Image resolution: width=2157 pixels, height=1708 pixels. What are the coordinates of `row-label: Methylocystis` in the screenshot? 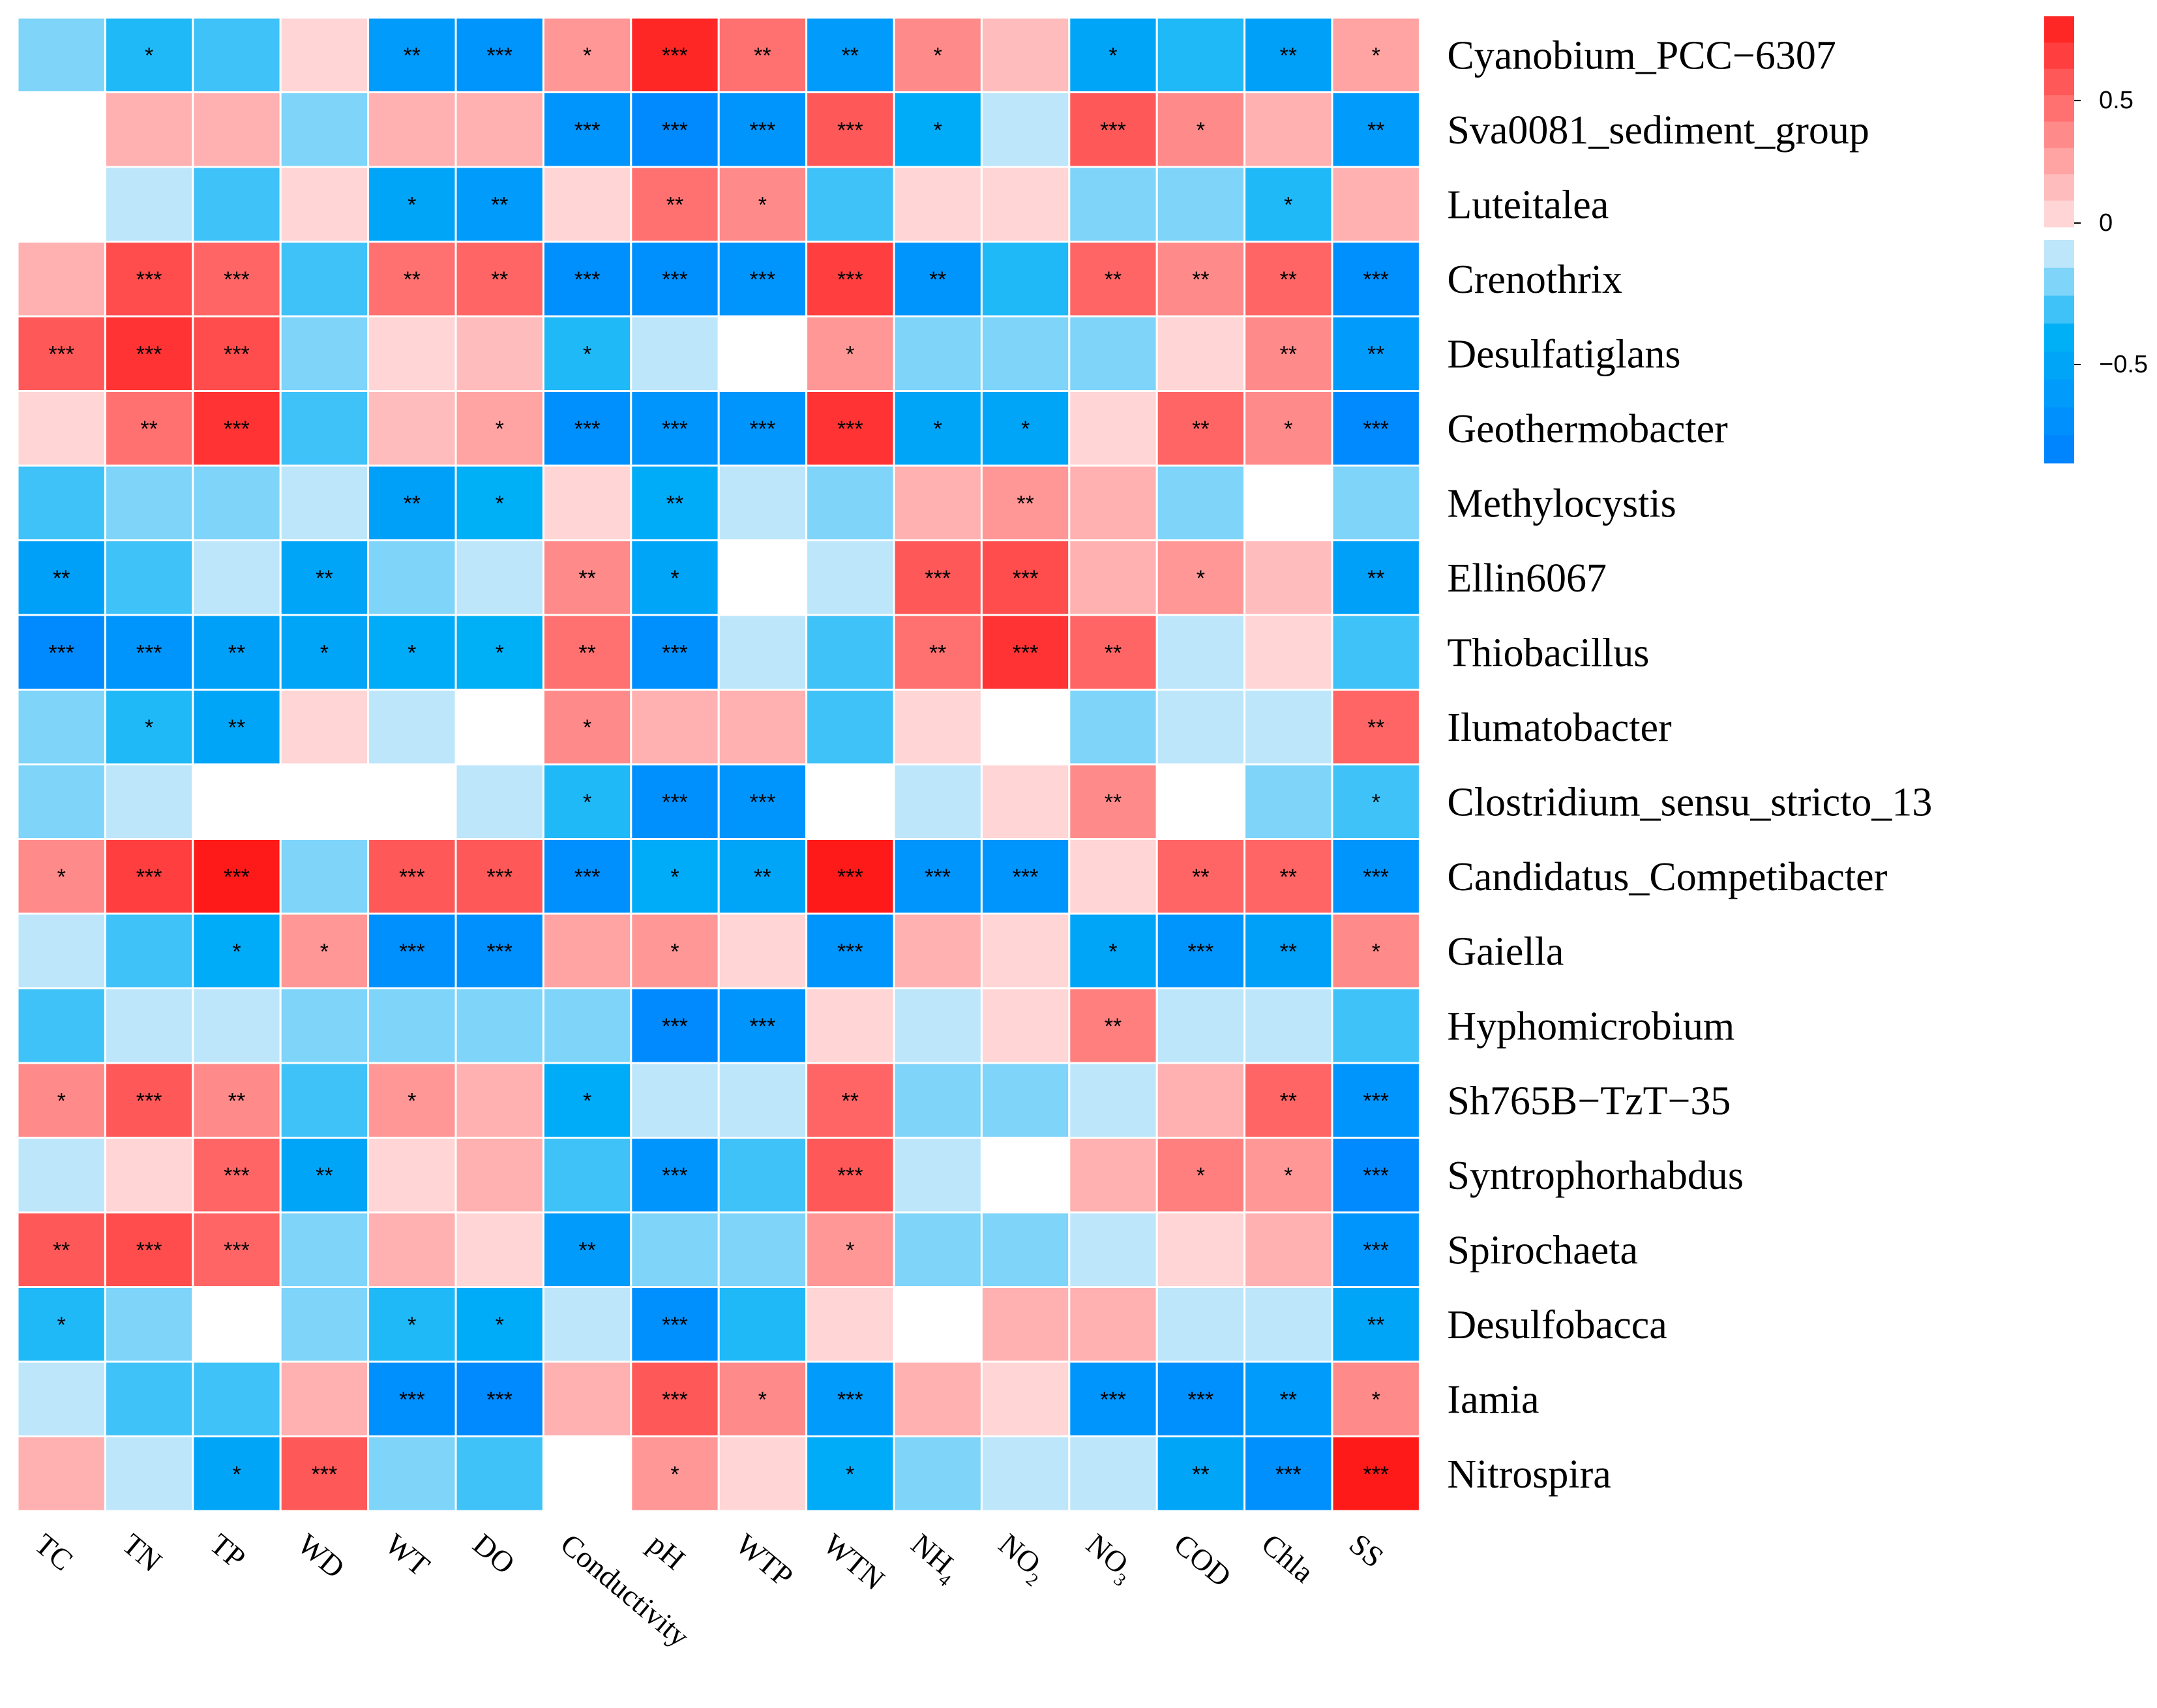 It's located at (1562, 504).